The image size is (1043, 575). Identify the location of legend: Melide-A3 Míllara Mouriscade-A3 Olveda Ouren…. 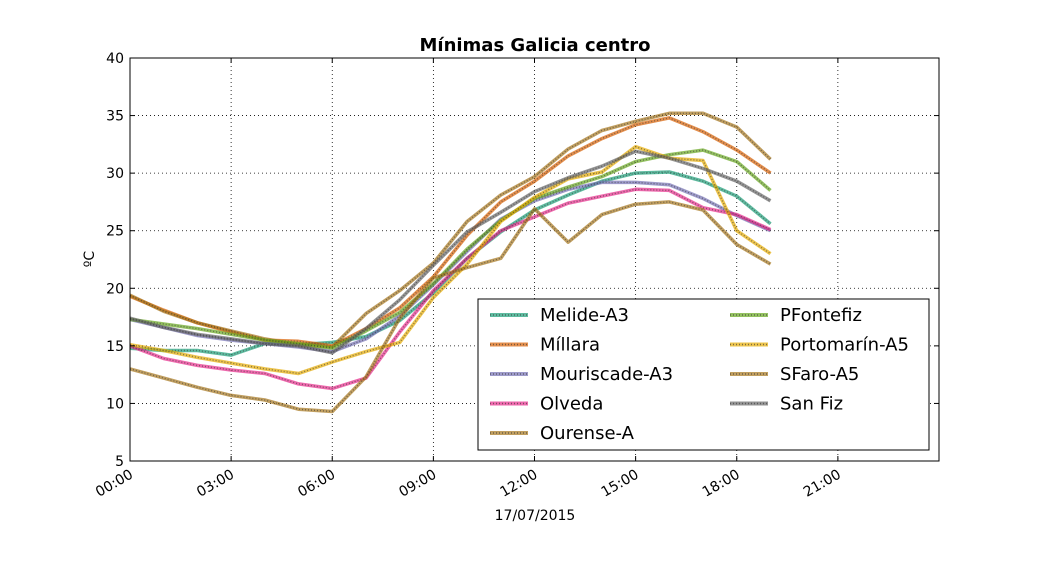
(703, 374).